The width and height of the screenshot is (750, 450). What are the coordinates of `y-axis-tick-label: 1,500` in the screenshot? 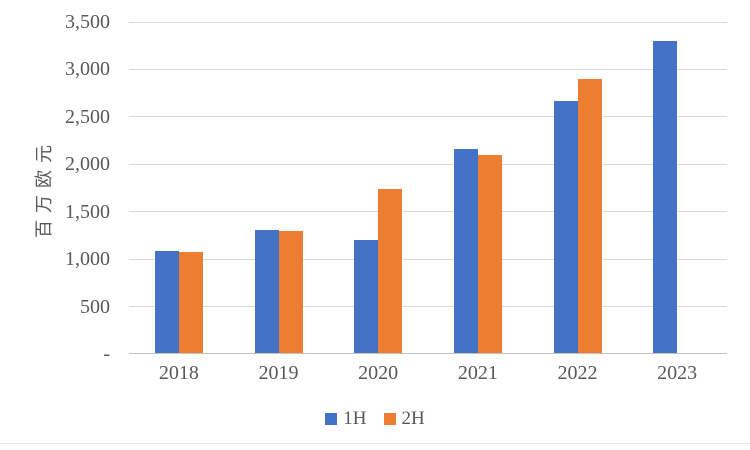 It's located at (87, 211).